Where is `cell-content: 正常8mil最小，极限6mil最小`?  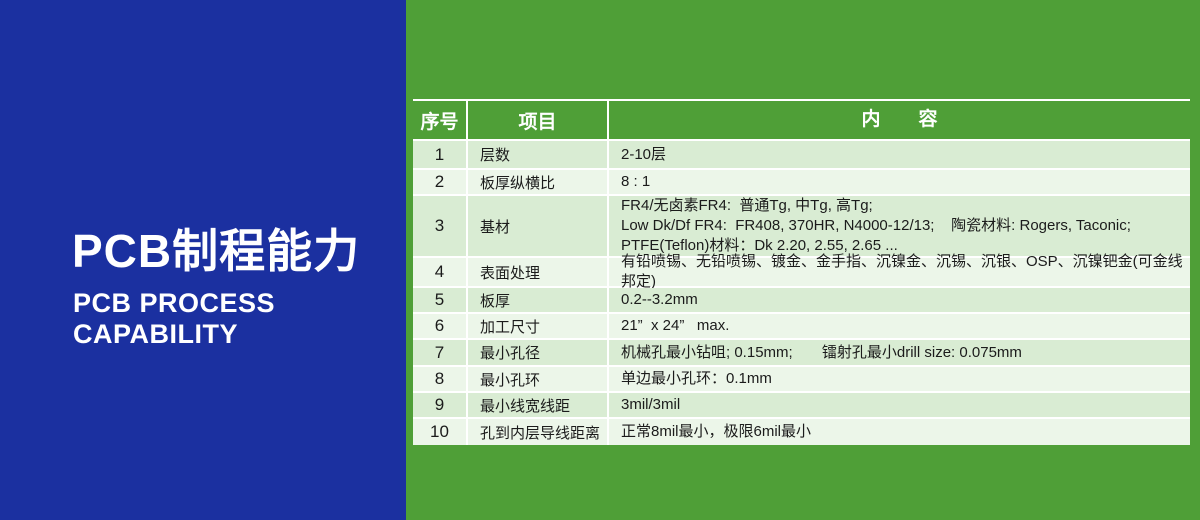 cell-content: 正常8mil最小，极限6mil最小 is located at coordinates (899, 432).